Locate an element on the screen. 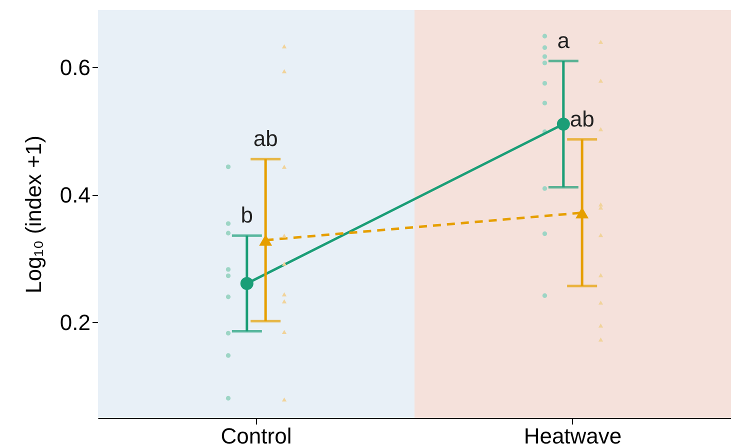 The image size is (731, 448). y-tick-label: 0.6 is located at coordinates (75, 67).